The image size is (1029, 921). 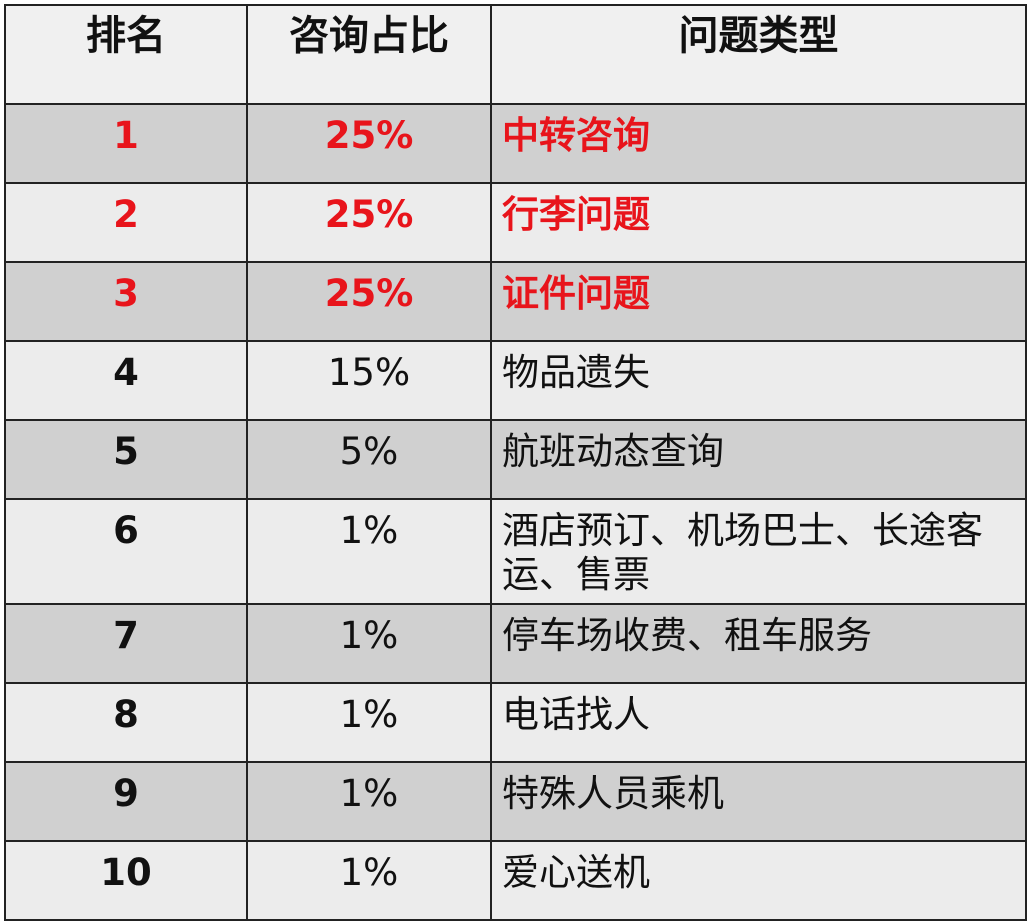 I want to click on table-row: 6 1% 酒店预订、机场巴士、长途客运、售票, so click(x=515, y=551).